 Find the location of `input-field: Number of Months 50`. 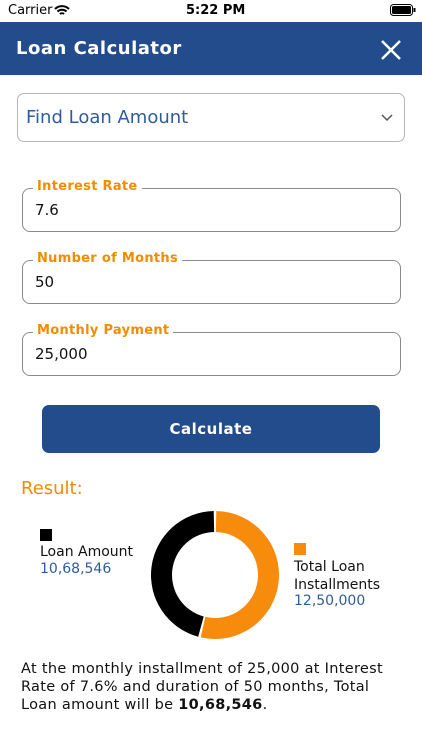

input-field: Number of Months 50 is located at coordinates (211, 277).